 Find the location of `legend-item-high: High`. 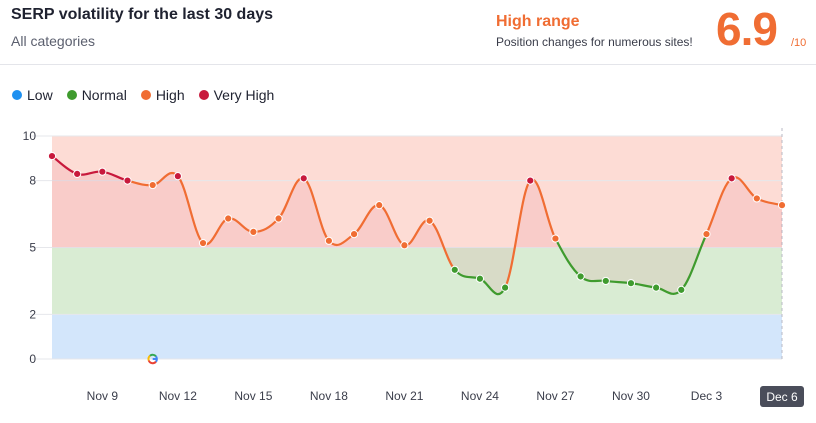

legend-item-high: High is located at coordinates (162, 95).